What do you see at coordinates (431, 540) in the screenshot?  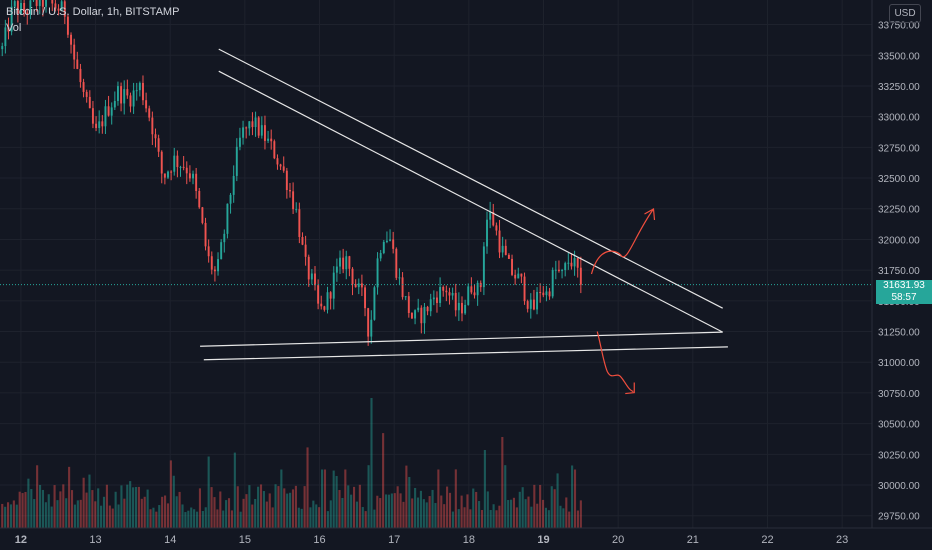 I see `time-axis: 12 13 14 15 16 17 18 19 20 21 22 23` at bounding box center [431, 540].